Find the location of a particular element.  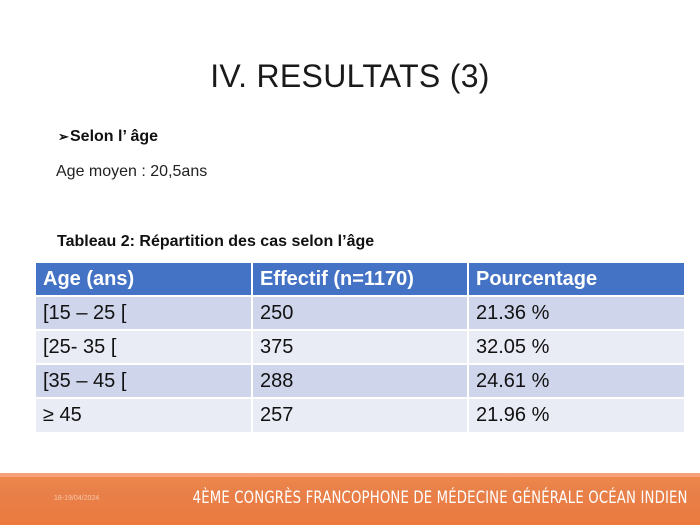

bullet-heading: ➢Selon l’ âge is located at coordinates (108, 137).